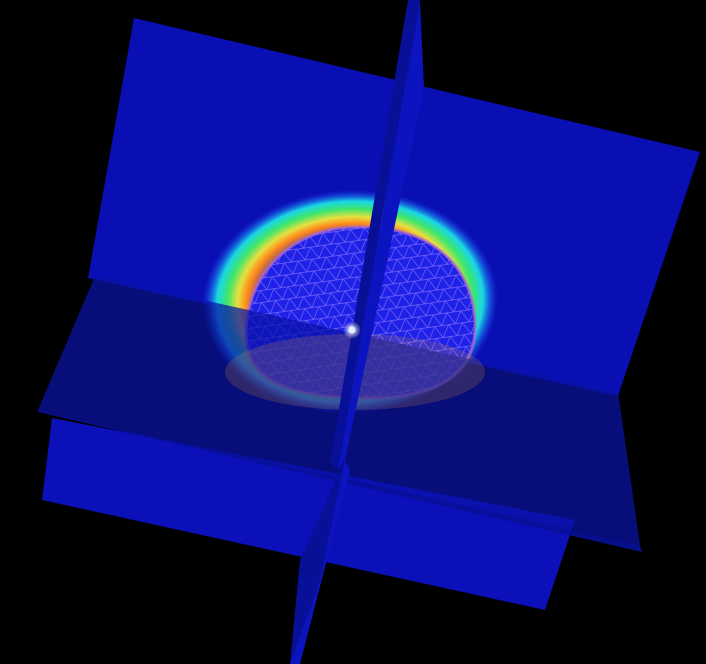 This screenshot has height=664, width=706. I want to click on thin-vertical-plane-upper-edge, so click(375, 235).